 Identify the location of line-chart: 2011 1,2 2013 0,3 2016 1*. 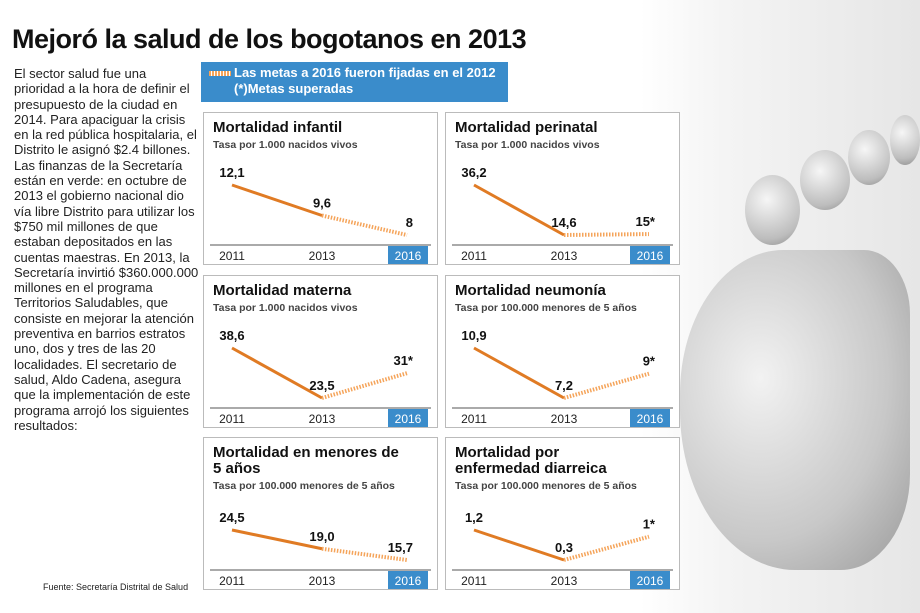
(562, 549).